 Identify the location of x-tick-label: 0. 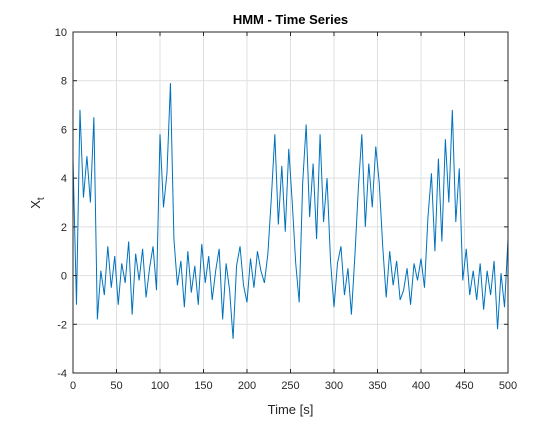
(73, 386).